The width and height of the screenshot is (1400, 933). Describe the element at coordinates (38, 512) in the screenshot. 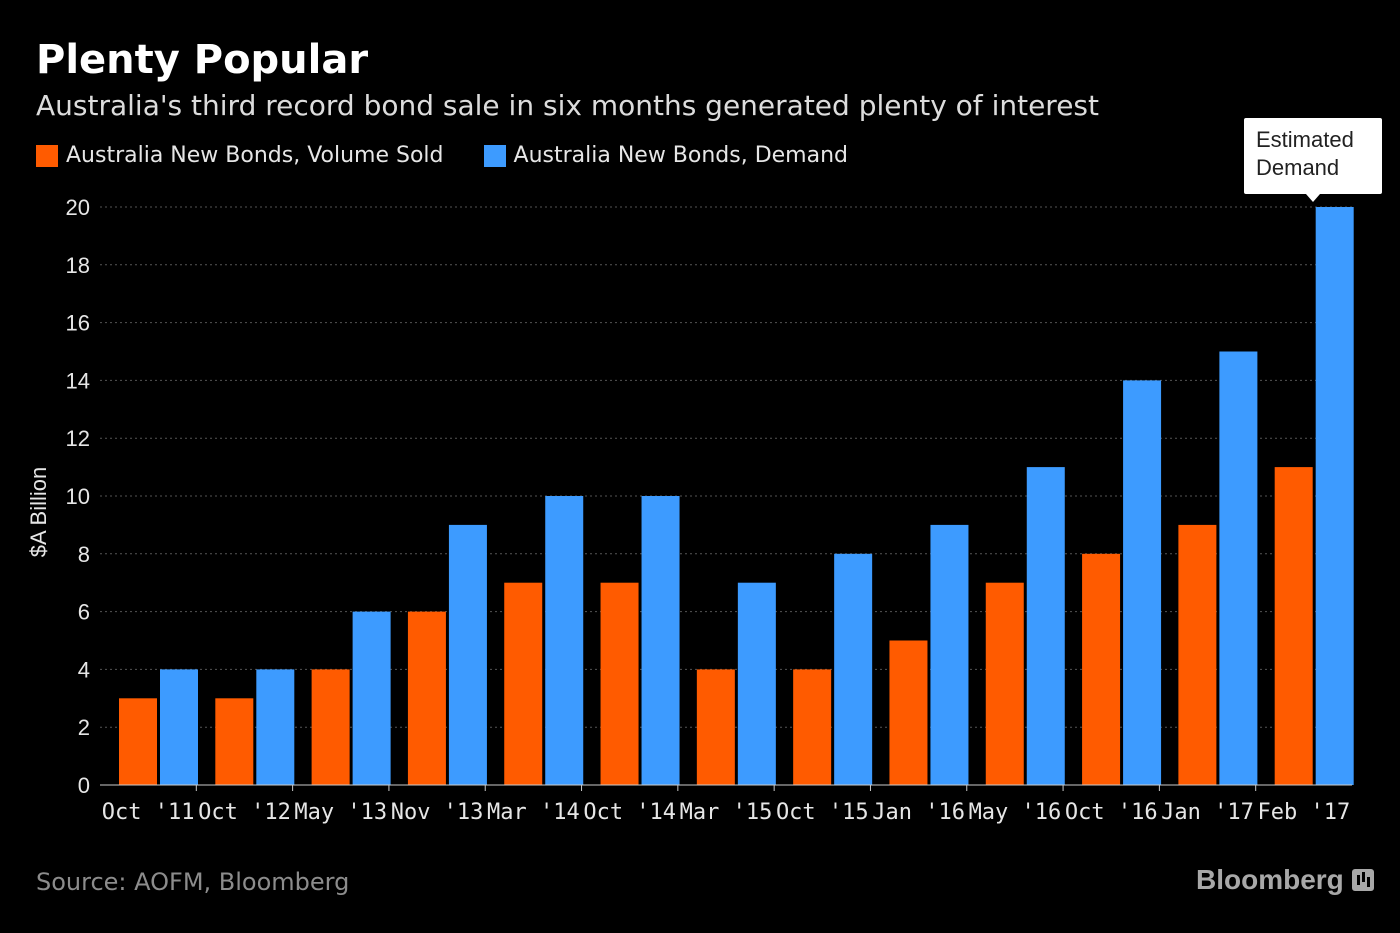

I see `y-axis-label: $A Billion` at that location.